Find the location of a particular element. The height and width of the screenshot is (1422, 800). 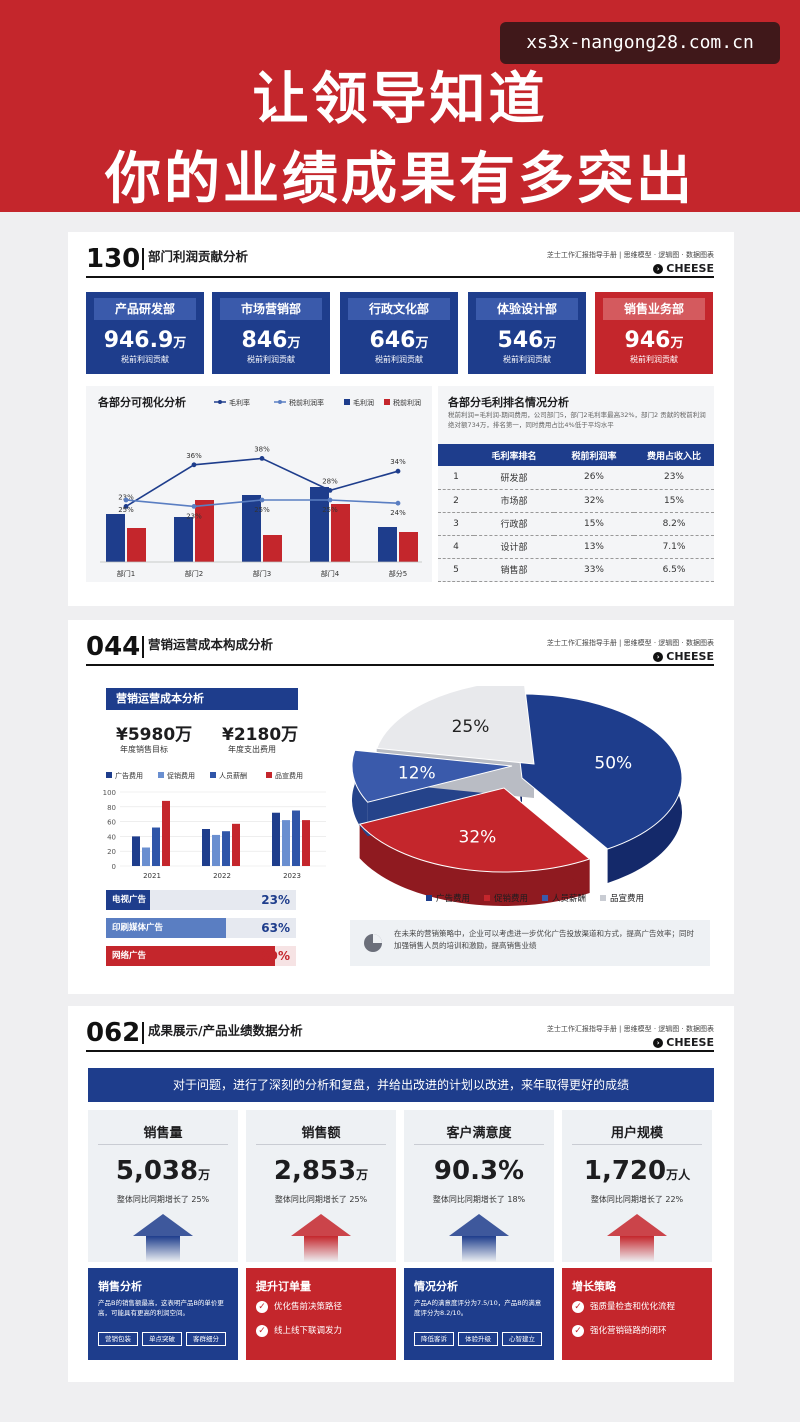

metric-value-wrap: 90.3% is located at coordinates (479, 1171).